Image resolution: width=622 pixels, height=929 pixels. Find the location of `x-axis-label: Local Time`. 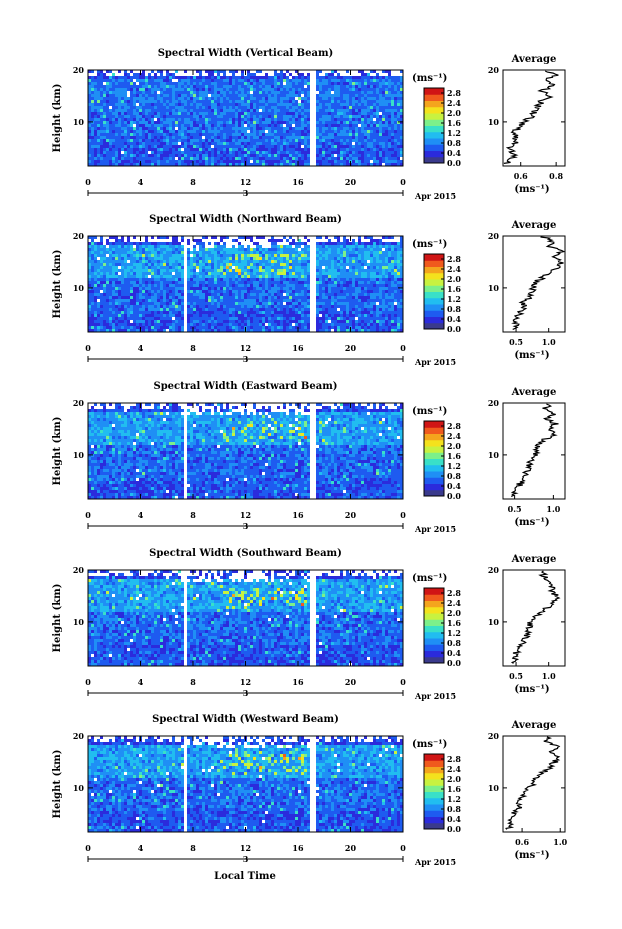

x-axis-label: Local Time is located at coordinates (245, 876).